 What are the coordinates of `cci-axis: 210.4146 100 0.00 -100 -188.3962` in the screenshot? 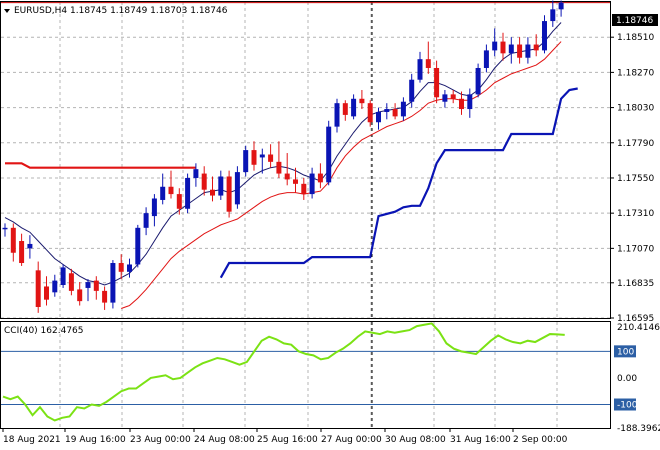 It's located at (637, 378).